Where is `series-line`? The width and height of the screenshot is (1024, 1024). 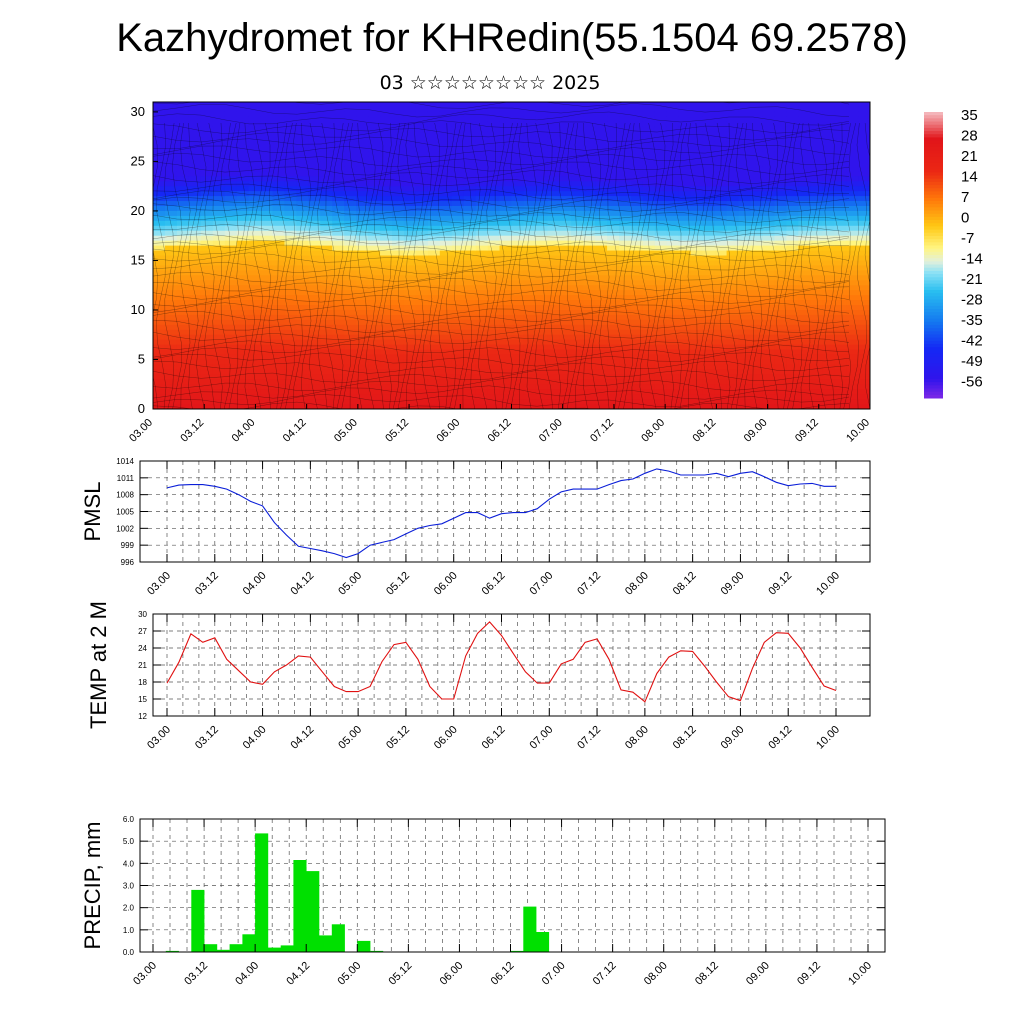 series-line is located at coordinates (501, 513).